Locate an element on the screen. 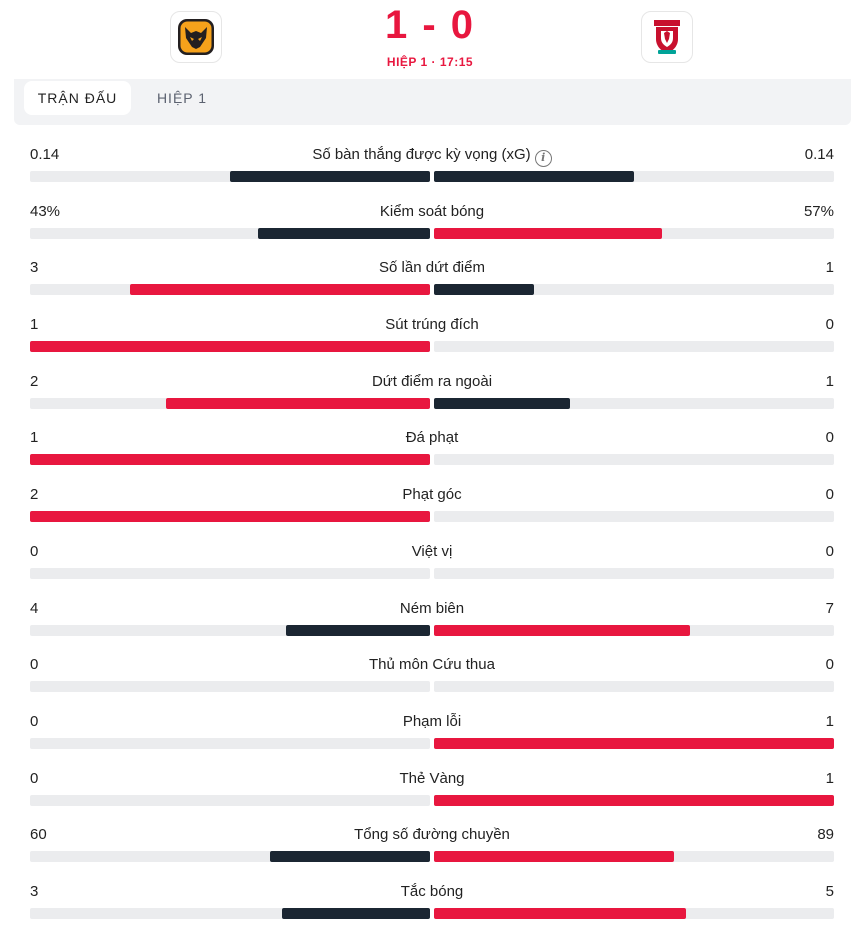  stat-label: Thẻ Vàng is located at coordinates (432, 779).